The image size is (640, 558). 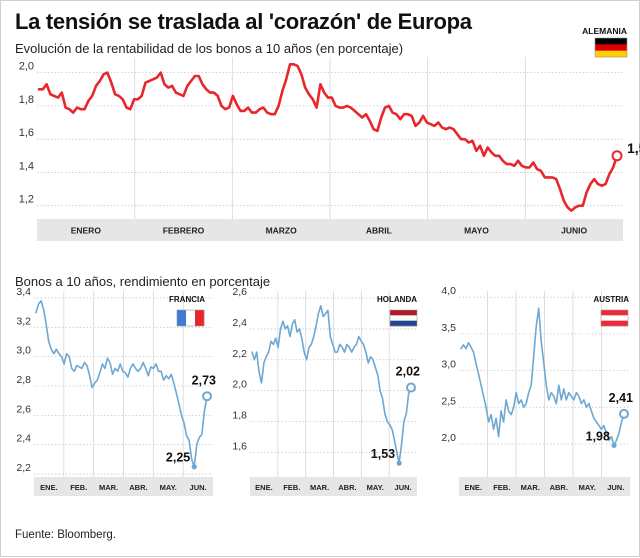 What do you see at coordinates (23, 321) in the screenshot?
I see `y-tick-label: 3,2` at bounding box center [23, 321].